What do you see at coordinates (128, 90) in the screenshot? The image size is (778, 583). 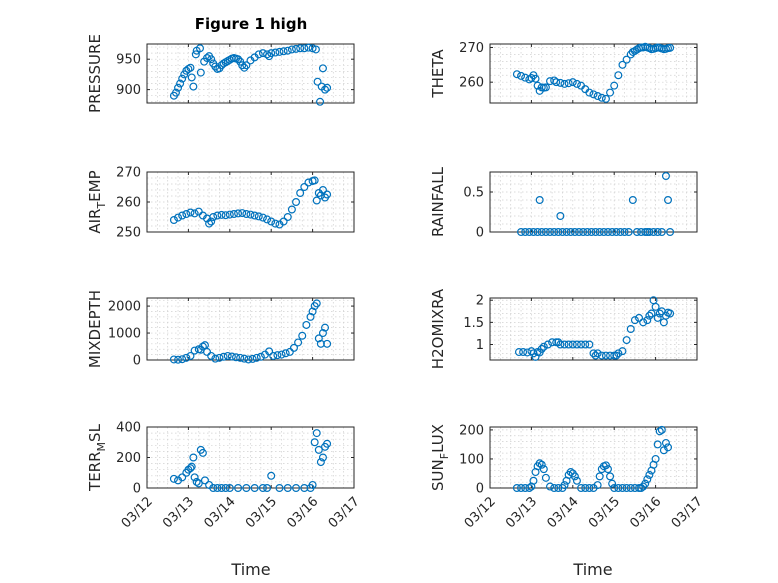 I see `y-tick-label: 900` at bounding box center [128, 90].